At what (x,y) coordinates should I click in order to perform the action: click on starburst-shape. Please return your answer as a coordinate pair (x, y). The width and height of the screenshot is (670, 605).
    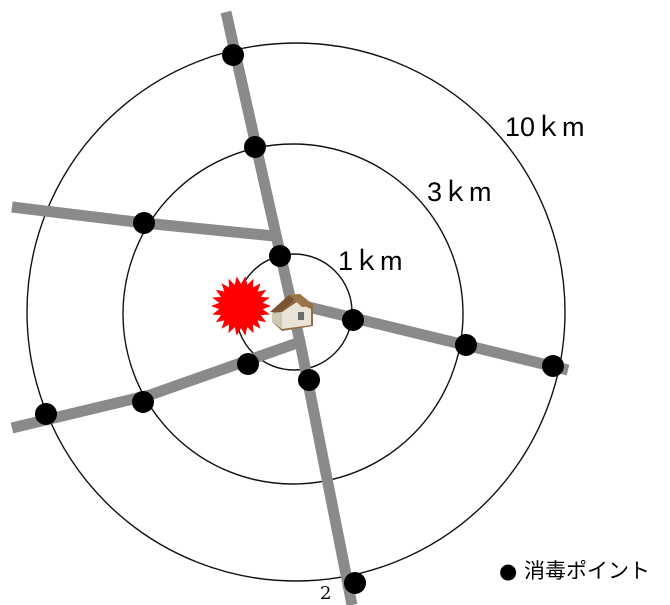
    Looking at the image, I should click on (241, 306).